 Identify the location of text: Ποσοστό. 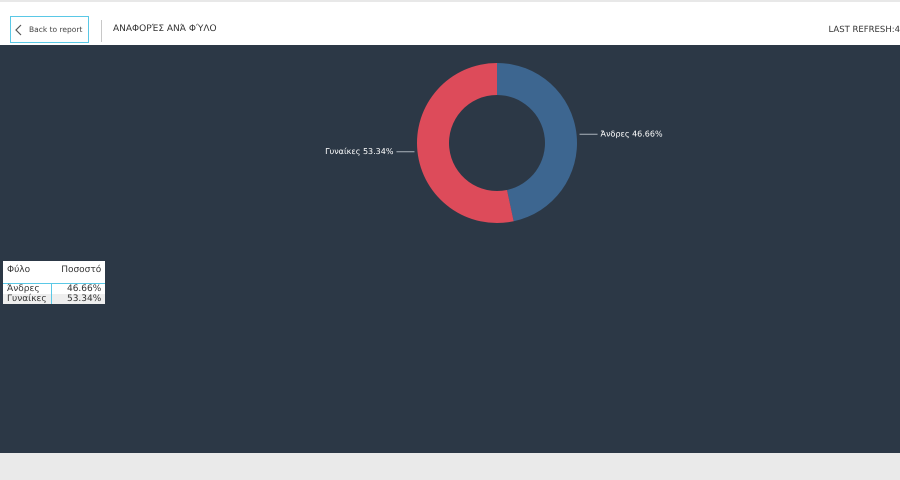
(78, 272).